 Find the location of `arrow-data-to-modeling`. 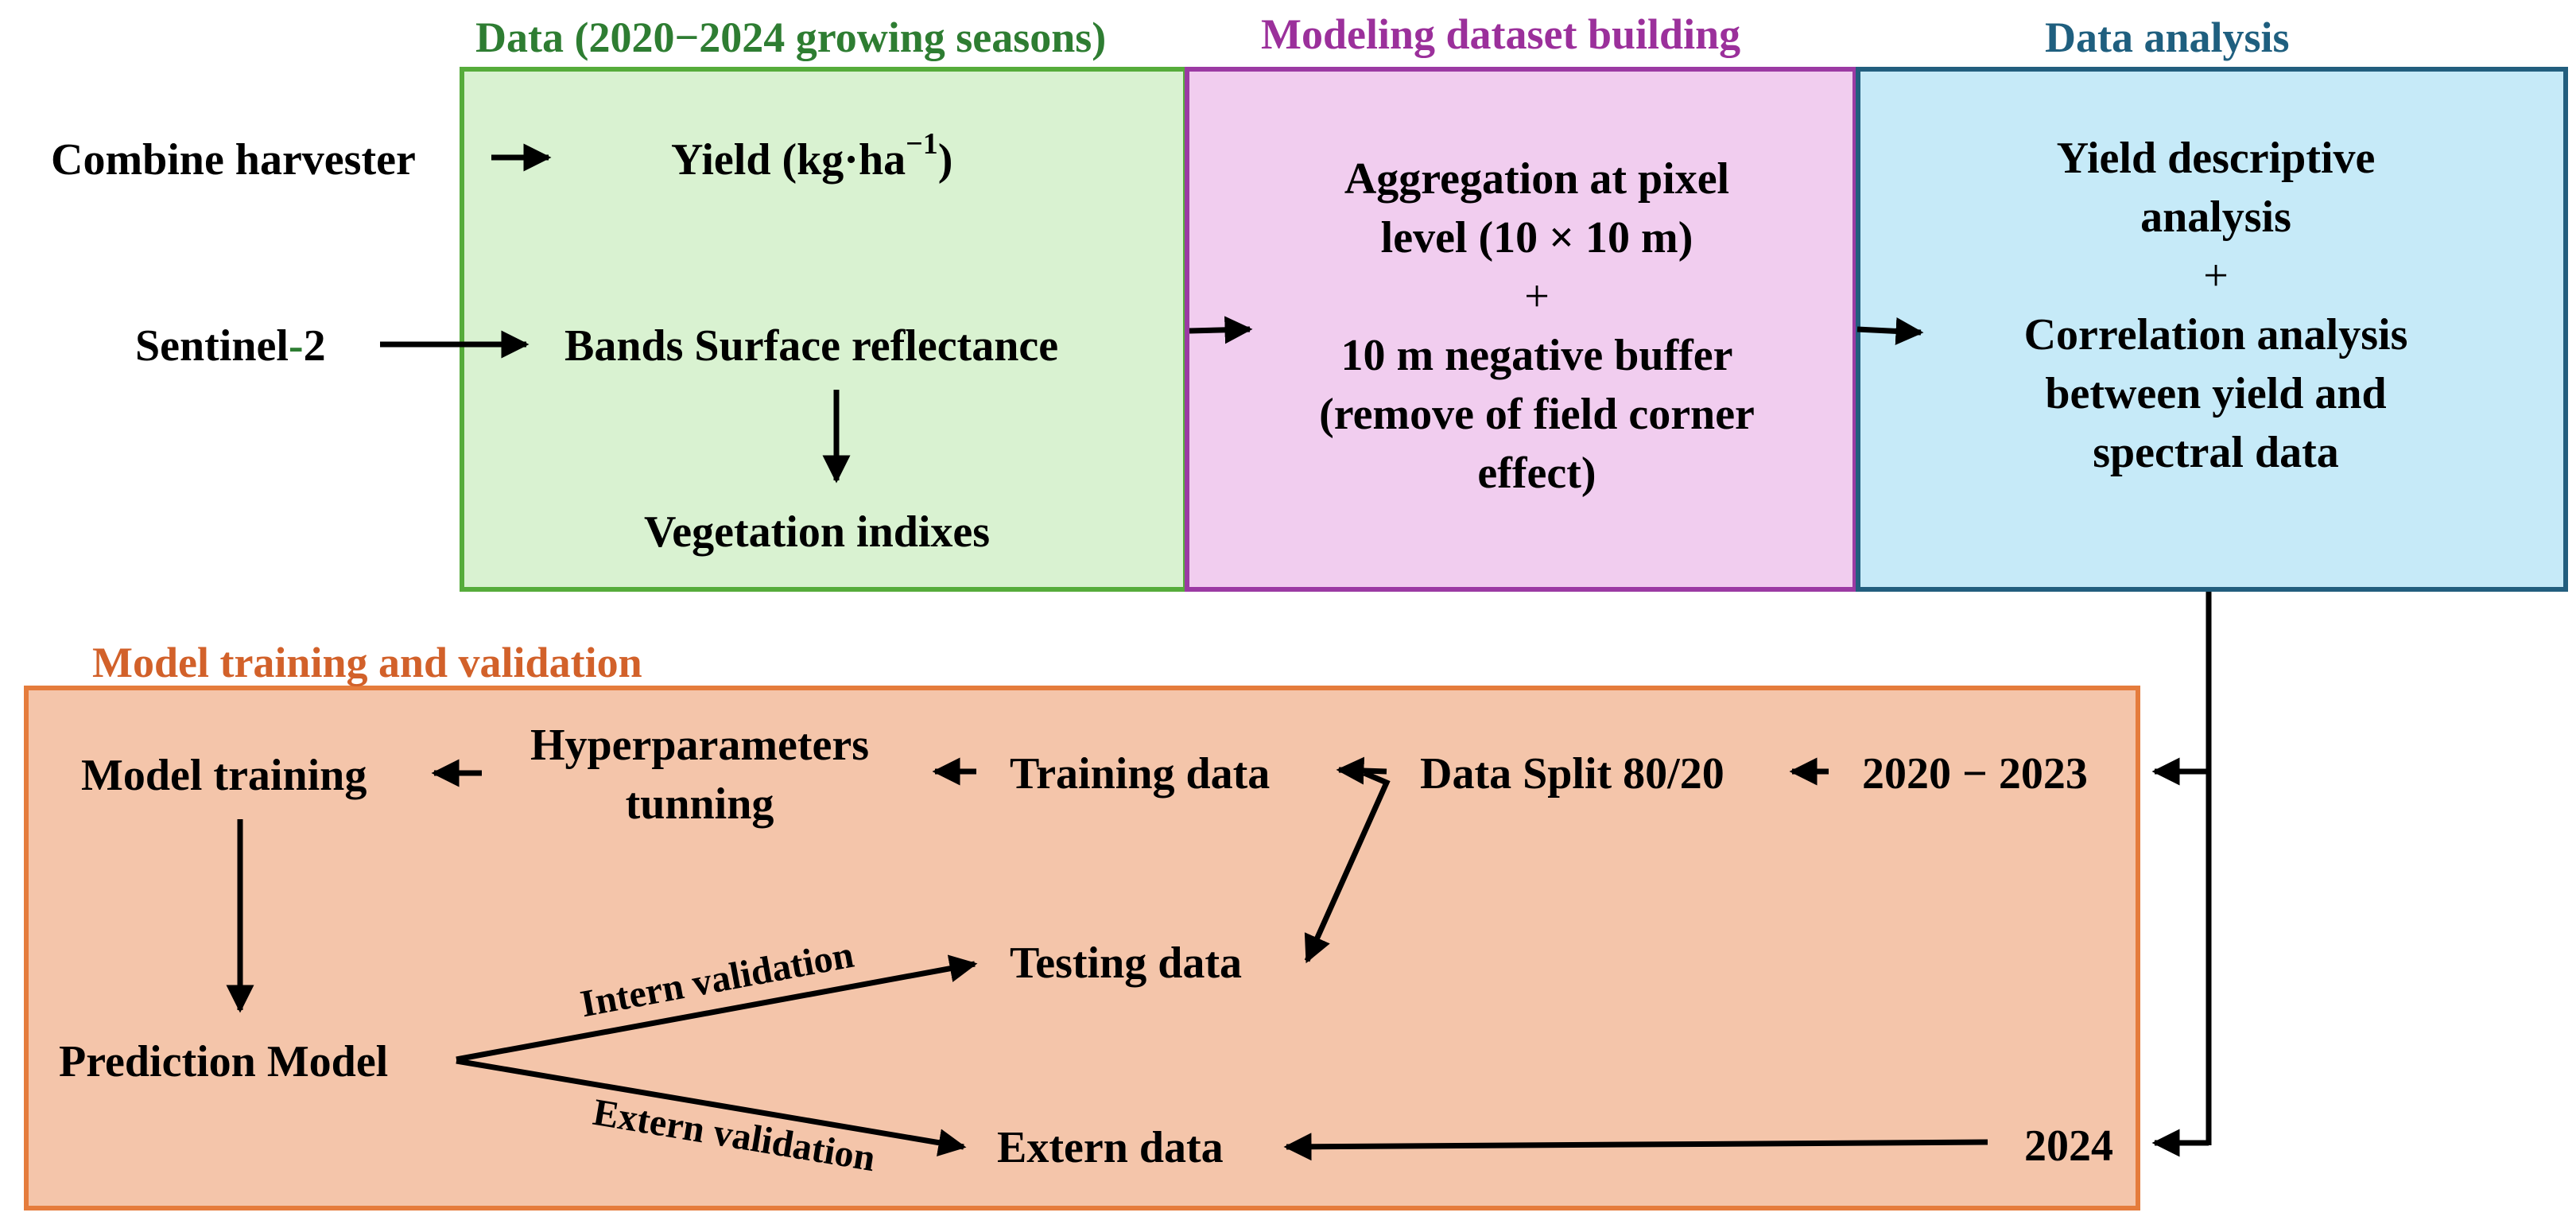

arrow-data-to-modeling is located at coordinates (1221, 330).